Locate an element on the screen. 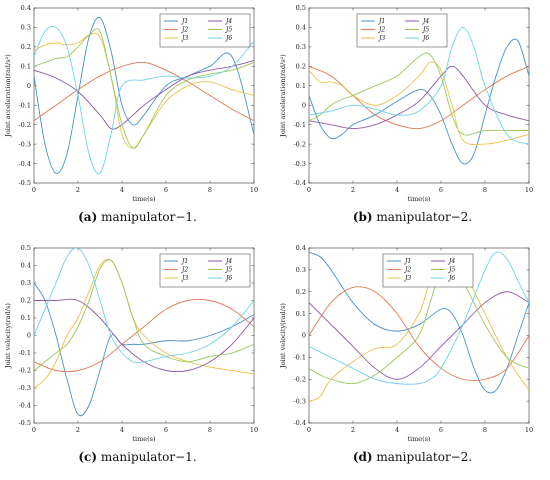  legend-label-j2-d: J2 is located at coordinates (407, 270).